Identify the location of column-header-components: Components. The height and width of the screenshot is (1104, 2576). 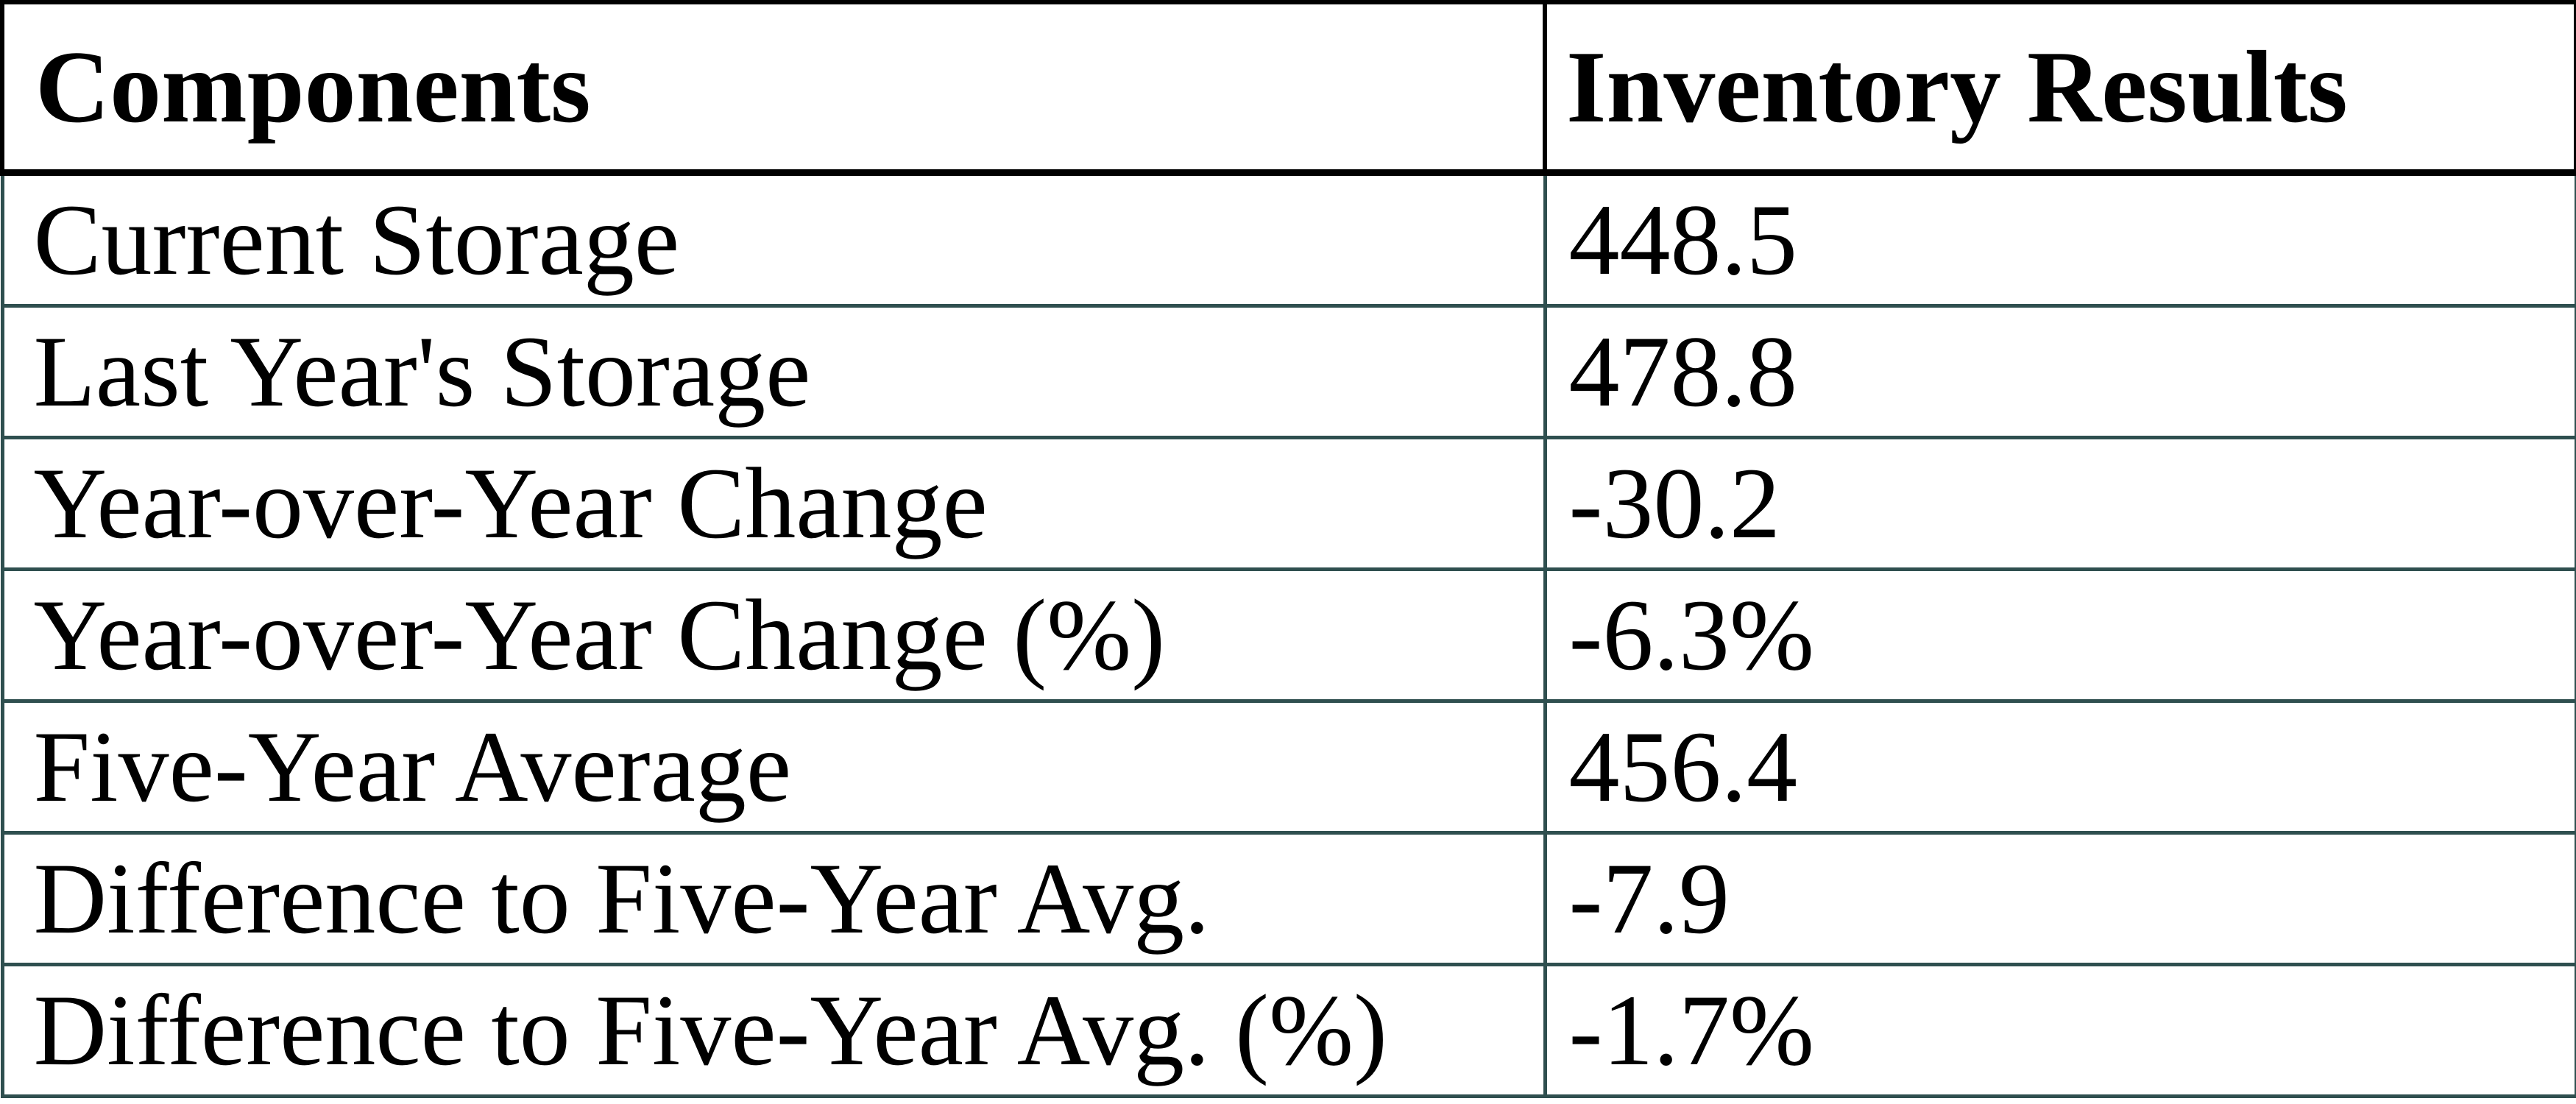
(773, 88).